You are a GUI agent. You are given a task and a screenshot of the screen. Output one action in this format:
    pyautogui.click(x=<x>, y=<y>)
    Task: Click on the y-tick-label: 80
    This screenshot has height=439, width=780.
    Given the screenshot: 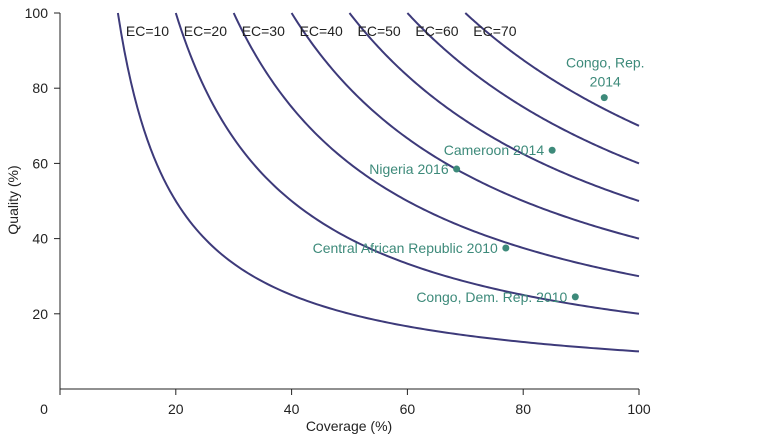 What is the action you would take?
    pyautogui.click(x=40, y=88)
    